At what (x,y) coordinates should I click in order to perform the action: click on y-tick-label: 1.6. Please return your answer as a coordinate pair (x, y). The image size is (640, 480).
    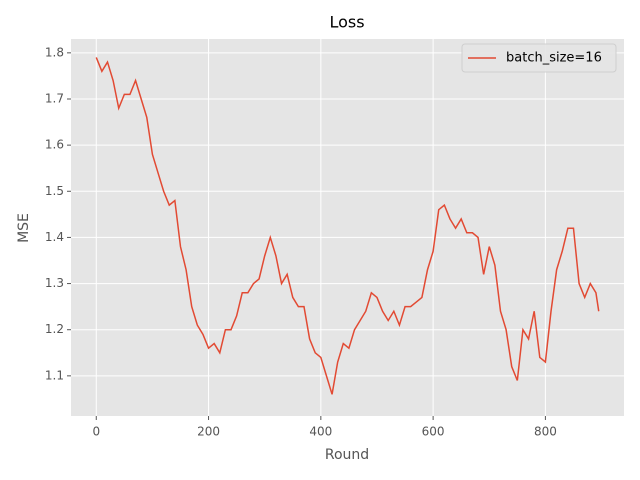
    Looking at the image, I should click on (54, 145).